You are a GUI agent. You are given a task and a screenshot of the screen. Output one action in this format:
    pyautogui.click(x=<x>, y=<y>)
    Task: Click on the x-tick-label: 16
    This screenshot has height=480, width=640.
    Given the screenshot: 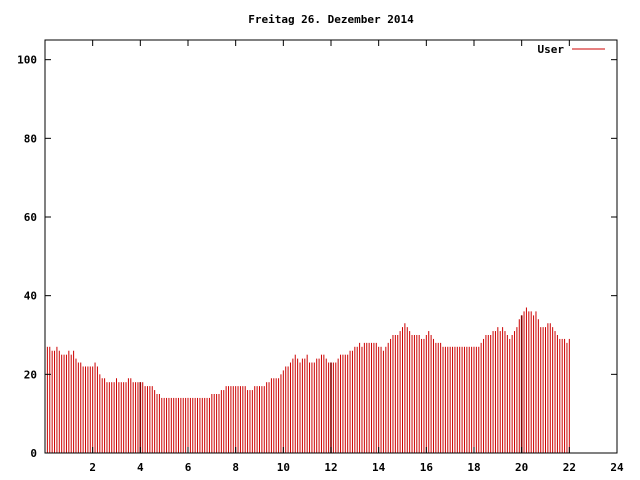 What is the action you would take?
    pyautogui.click(x=427, y=467)
    